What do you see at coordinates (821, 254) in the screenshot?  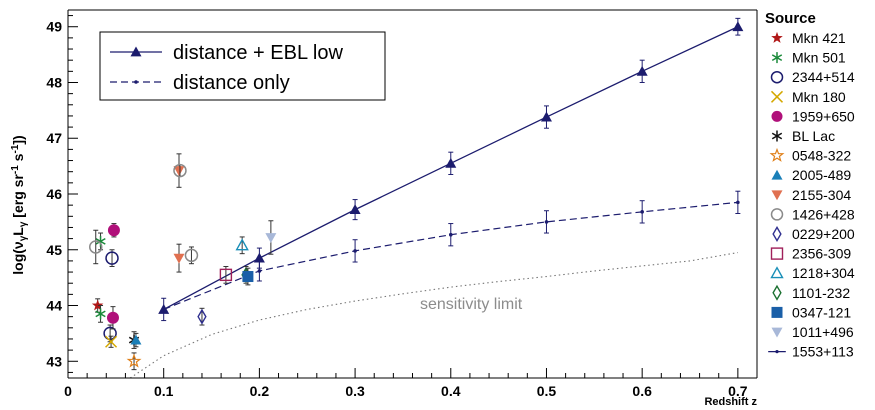 I see `legend-label-2356-309: 2356-309` at bounding box center [821, 254].